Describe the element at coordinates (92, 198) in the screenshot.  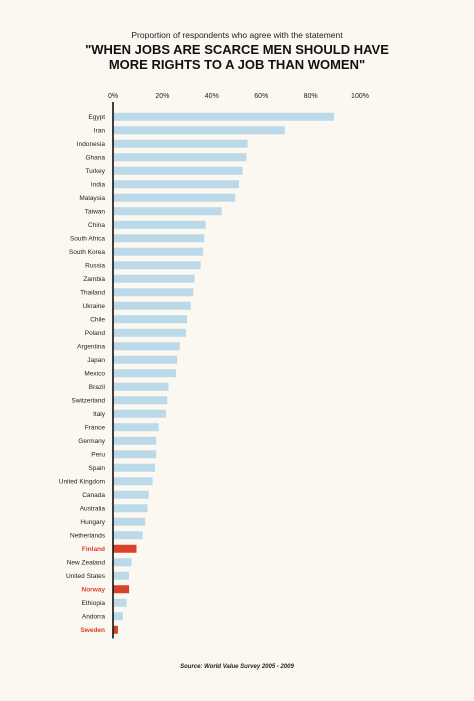
I see `category-label: Malaysia` at that location.